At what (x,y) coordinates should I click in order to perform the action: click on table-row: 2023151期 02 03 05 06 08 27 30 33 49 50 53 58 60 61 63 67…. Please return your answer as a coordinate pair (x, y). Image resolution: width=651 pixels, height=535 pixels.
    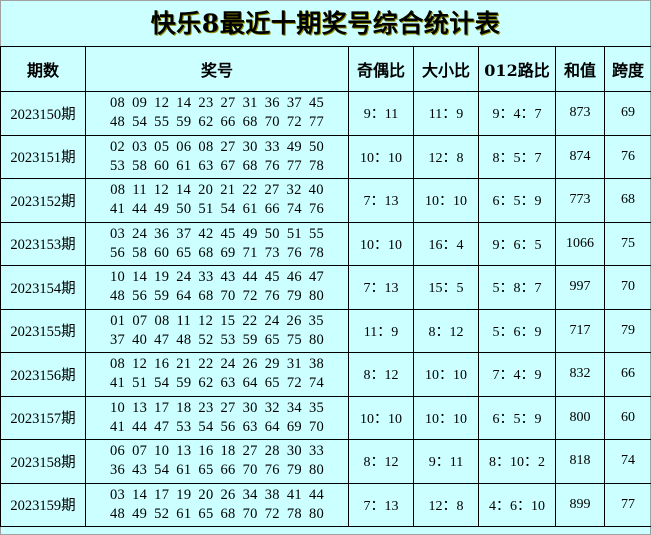
    Looking at the image, I should click on (325, 156).